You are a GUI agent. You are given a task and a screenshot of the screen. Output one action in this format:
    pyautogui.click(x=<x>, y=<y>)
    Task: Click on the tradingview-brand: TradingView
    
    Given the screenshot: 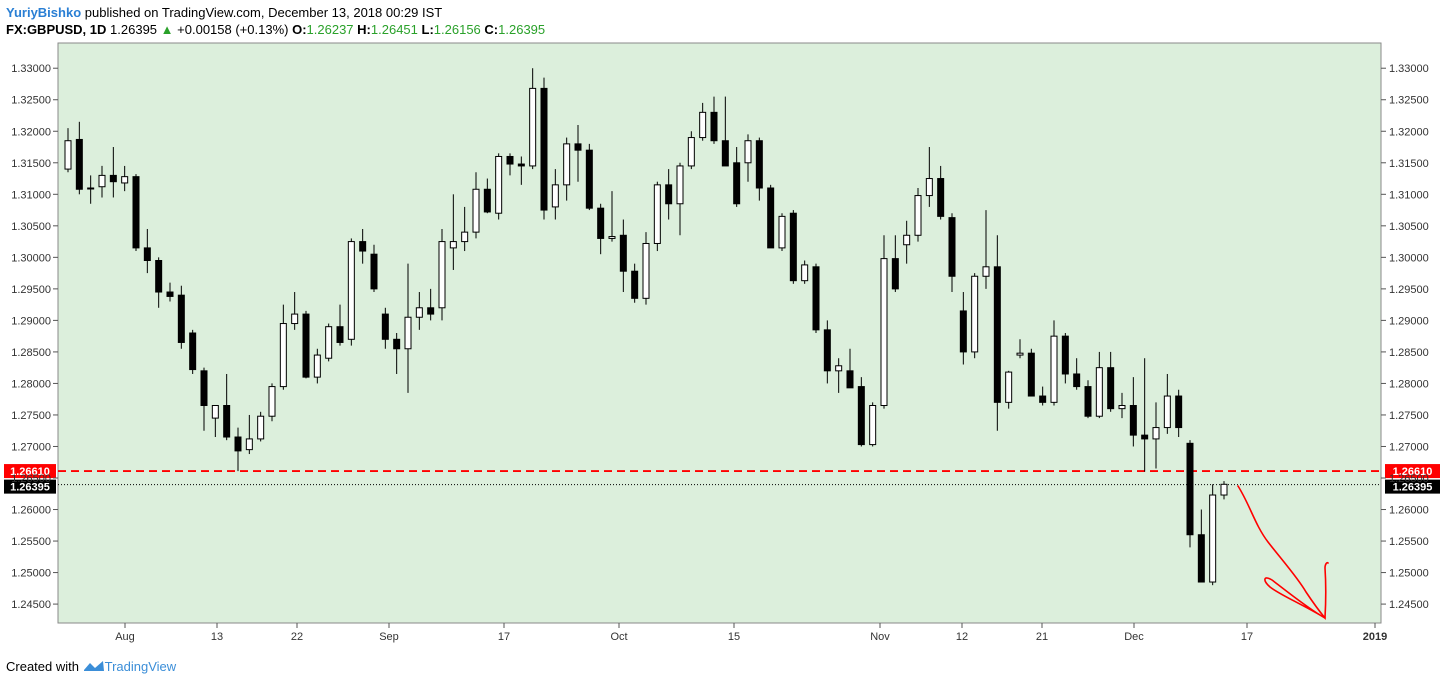 What is the action you would take?
    pyautogui.click(x=140, y=666)
    